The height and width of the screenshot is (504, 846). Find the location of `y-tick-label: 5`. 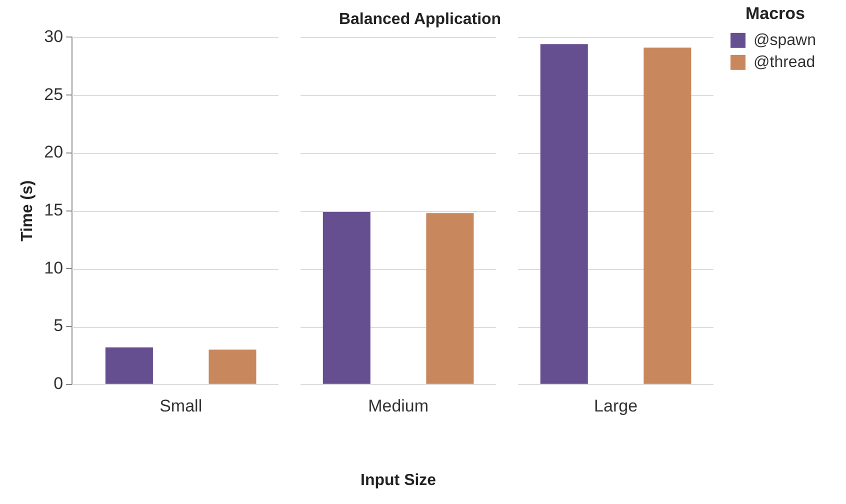

y-tick-label: 5 is located at coordinates (59, 326).